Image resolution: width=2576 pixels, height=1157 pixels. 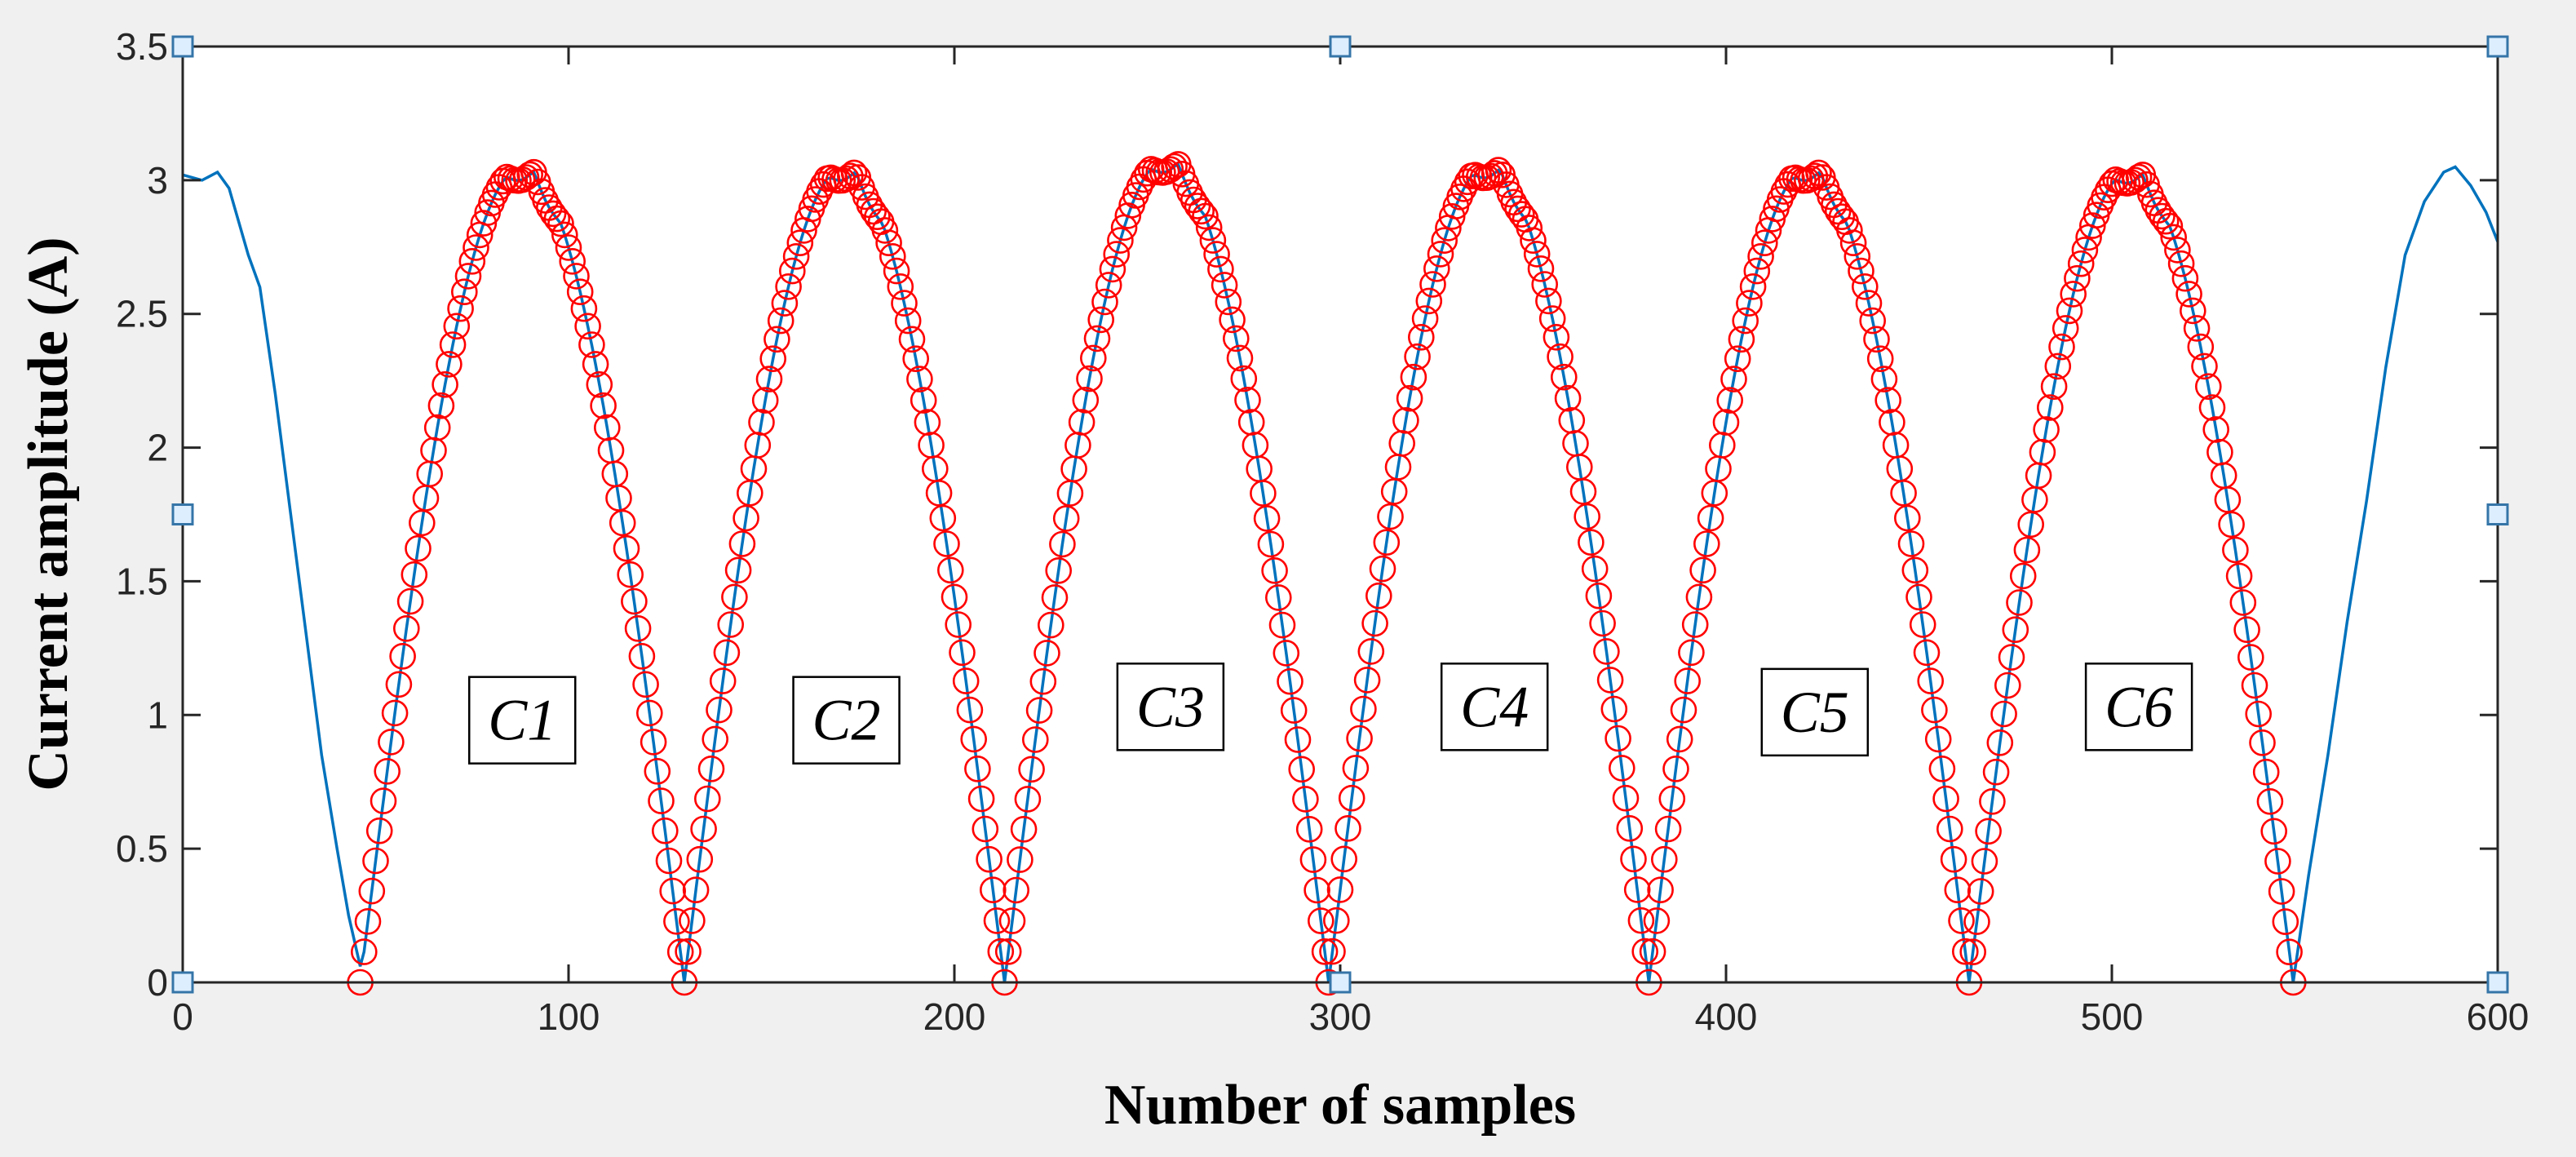 I want to click on cycle-label-box, so click(x=522, y=720).